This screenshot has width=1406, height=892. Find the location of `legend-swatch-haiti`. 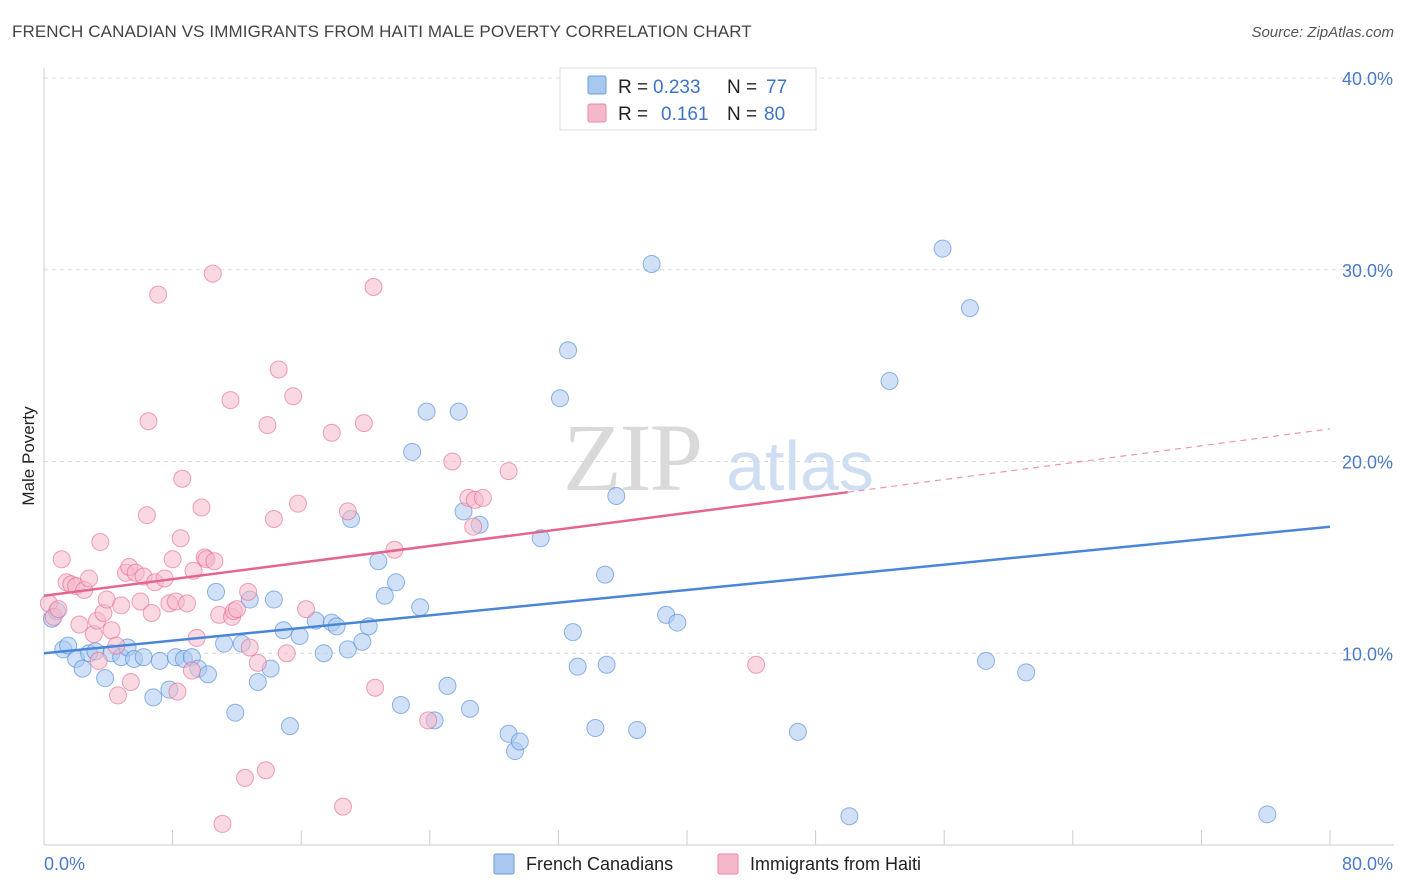

legend-swatch-haiti is located at coordinates (597, 113).